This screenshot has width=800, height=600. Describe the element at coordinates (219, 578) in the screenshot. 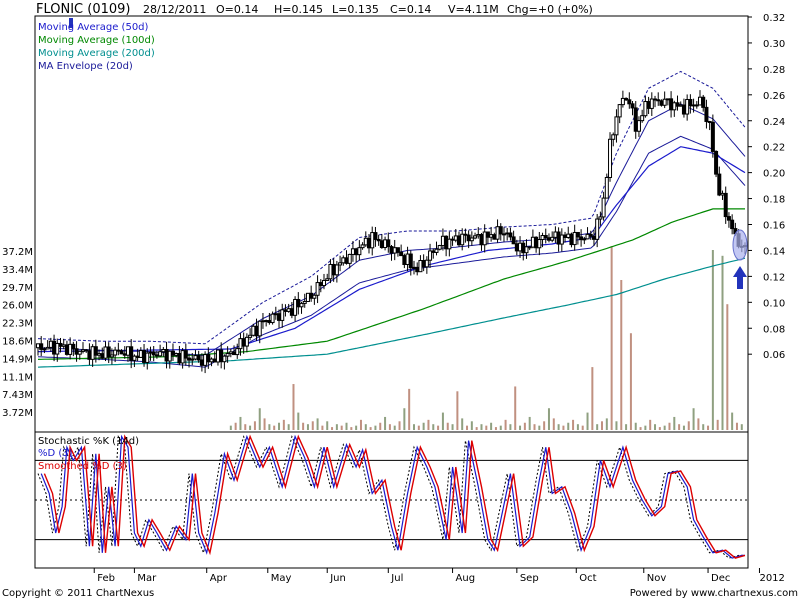

I see `x-tick-label: Apr` at that location.